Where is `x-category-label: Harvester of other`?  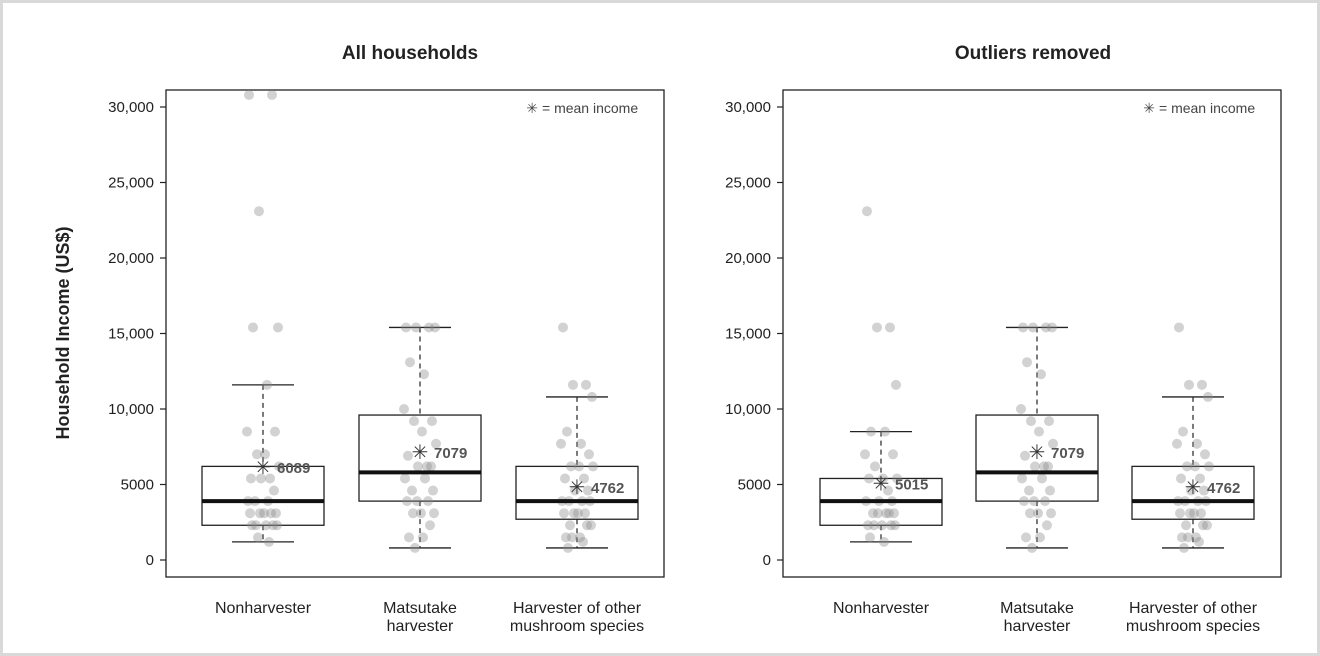 x-category-label: Harvester of other is located at coordinates (577, 608).